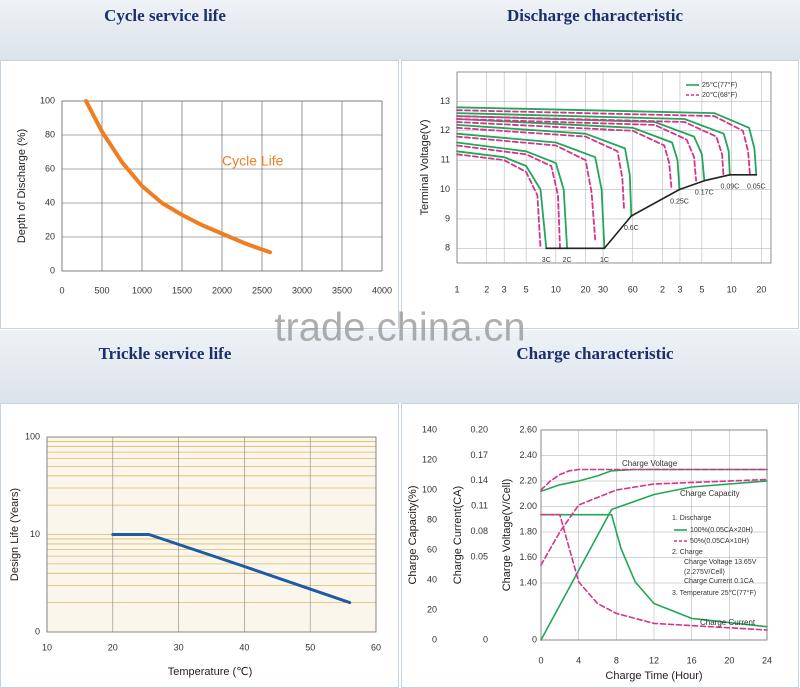  Describe the element at coordinates (479, 455) in the screenshot. I see `y-tick-label: 0.17` at that location.